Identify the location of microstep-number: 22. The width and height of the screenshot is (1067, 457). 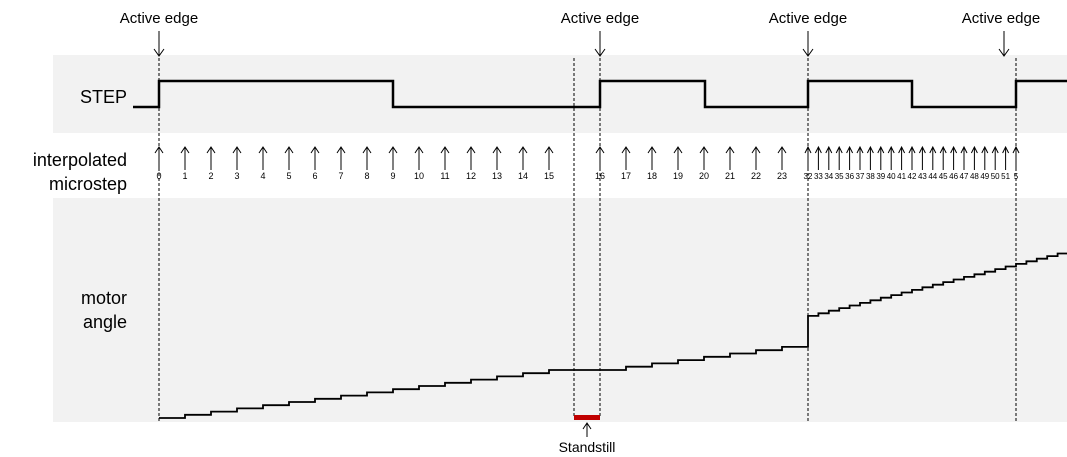
(756, 176).